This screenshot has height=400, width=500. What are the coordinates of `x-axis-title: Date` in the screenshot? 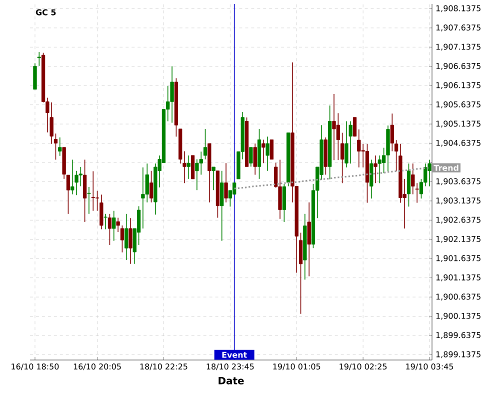 It's located at (231, 380).